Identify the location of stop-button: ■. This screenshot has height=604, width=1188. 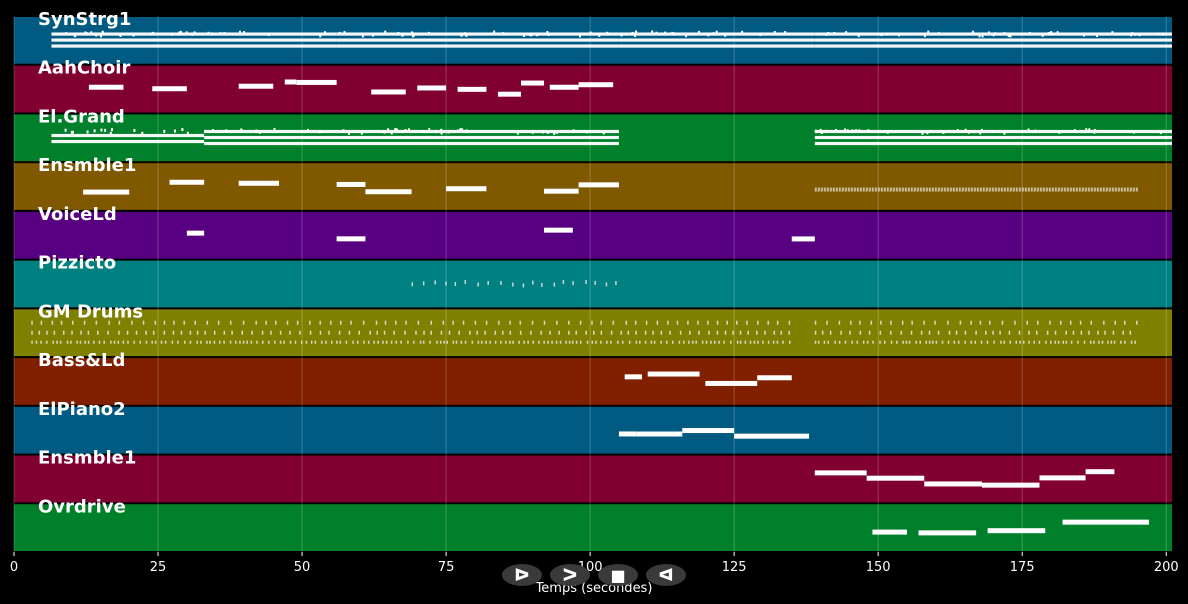
(618, 575).